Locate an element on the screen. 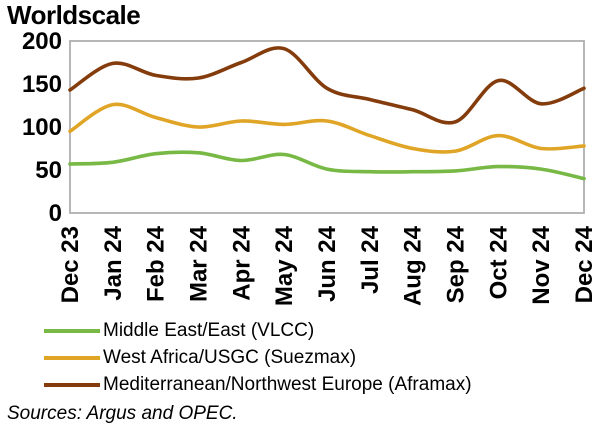 Image resolution: width=608 pixels, height=437 pixels. series-line-suezmax is located at coordinates (327, 128).